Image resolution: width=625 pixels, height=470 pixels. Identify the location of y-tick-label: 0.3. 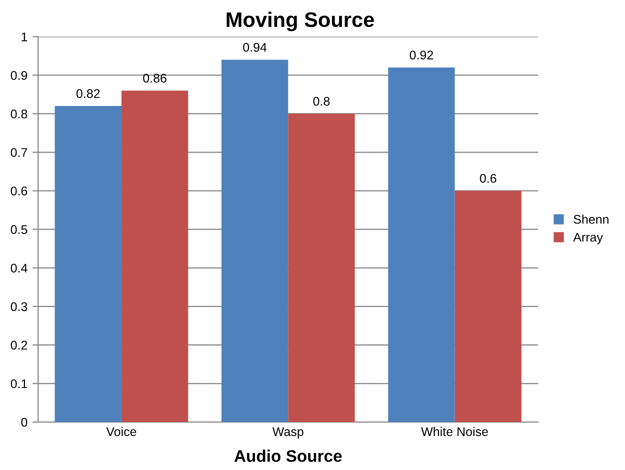
(19, 307).